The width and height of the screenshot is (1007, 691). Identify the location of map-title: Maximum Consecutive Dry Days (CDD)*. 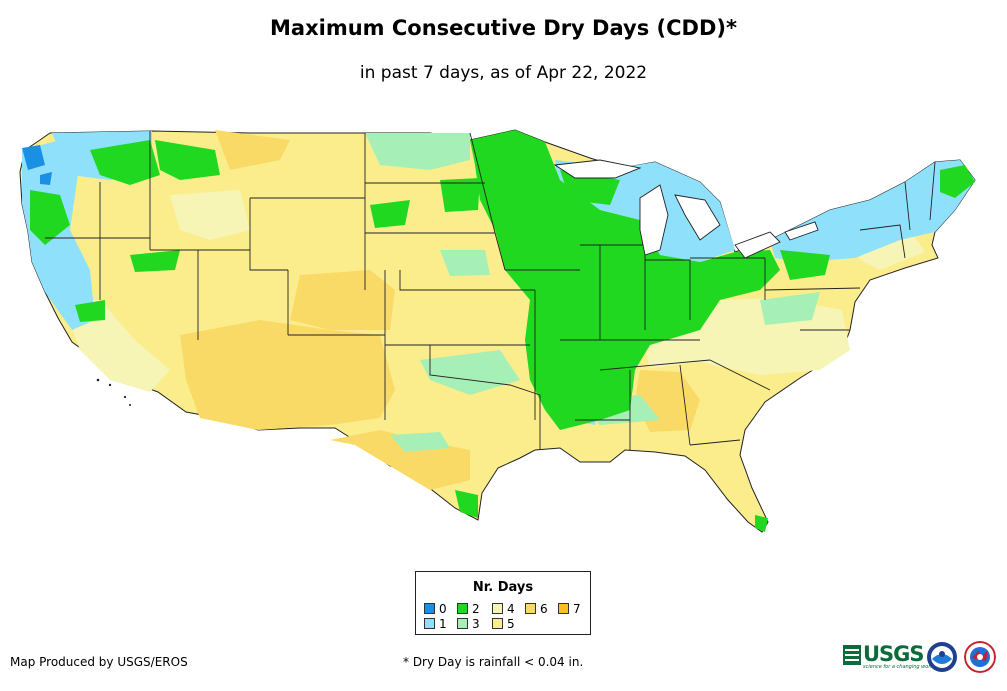
(503, 28).